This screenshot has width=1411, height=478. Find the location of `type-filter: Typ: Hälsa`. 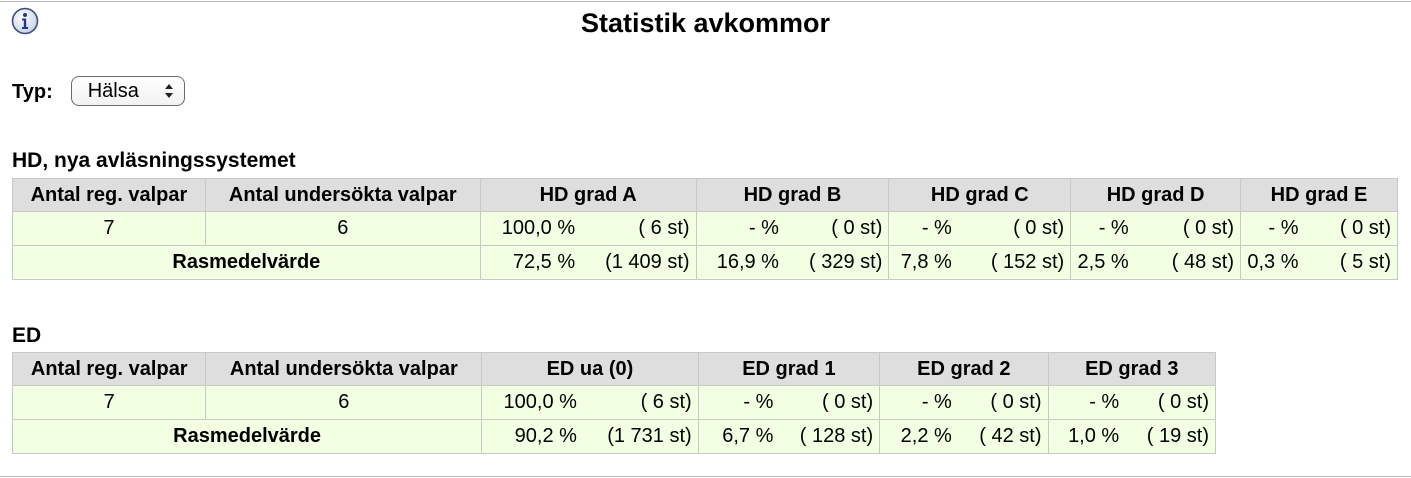

type-filter: Typ: Hälsa is located at coordinates (98, 91).